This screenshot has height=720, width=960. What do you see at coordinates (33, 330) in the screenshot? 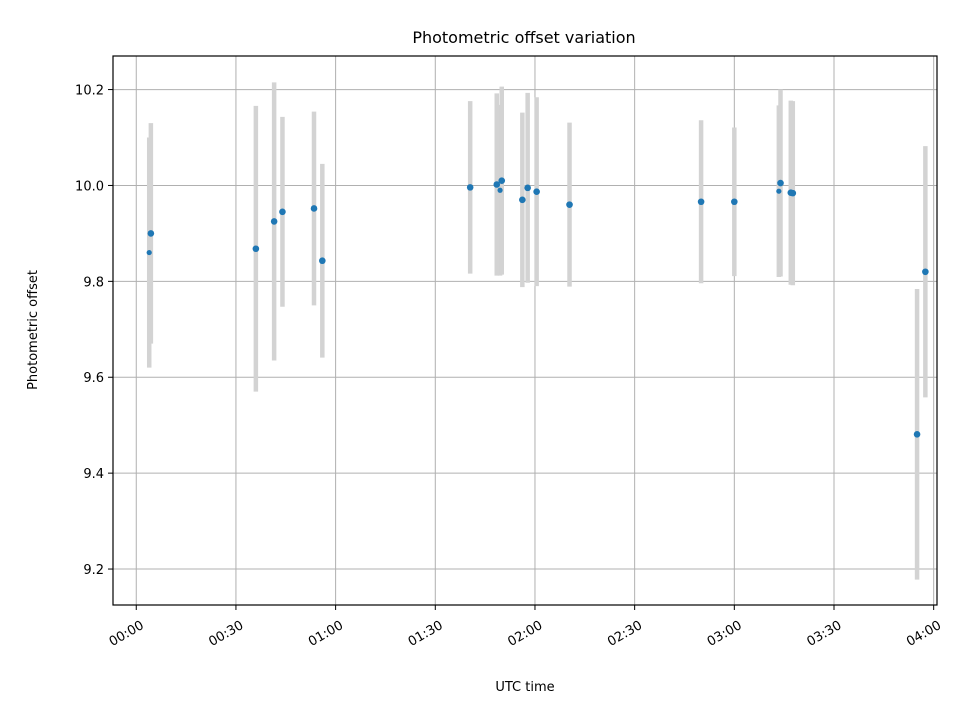
I see `y-axis-label: Photometric offset` at bounding box center [33, 330].